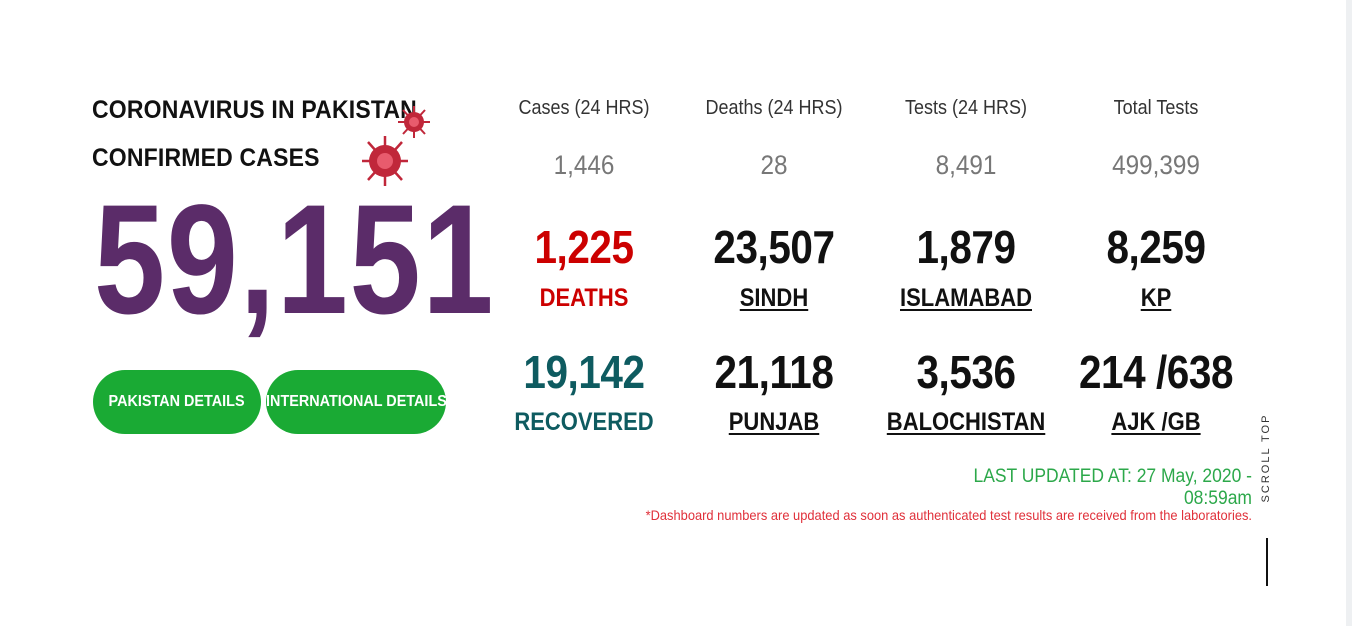  I want to click on sindh-value: 23,507, so click(774, 247).